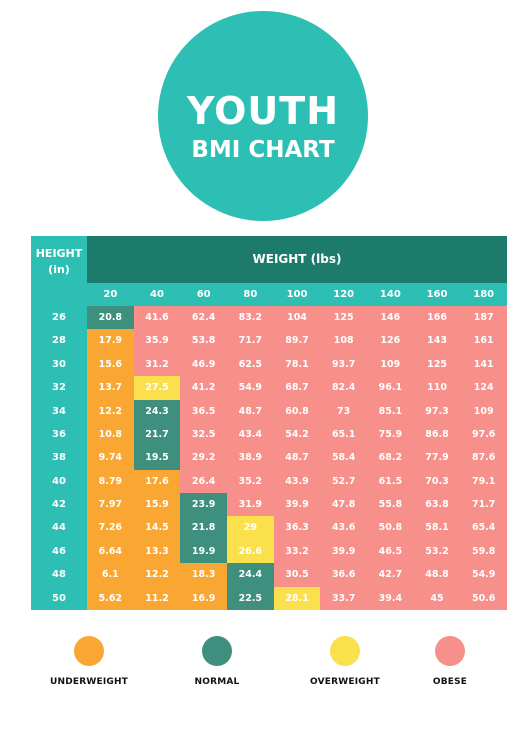 The height and width of the screenshot is (746, 528). I want to click on bmi-cell: 65.4, so click(484, 528).